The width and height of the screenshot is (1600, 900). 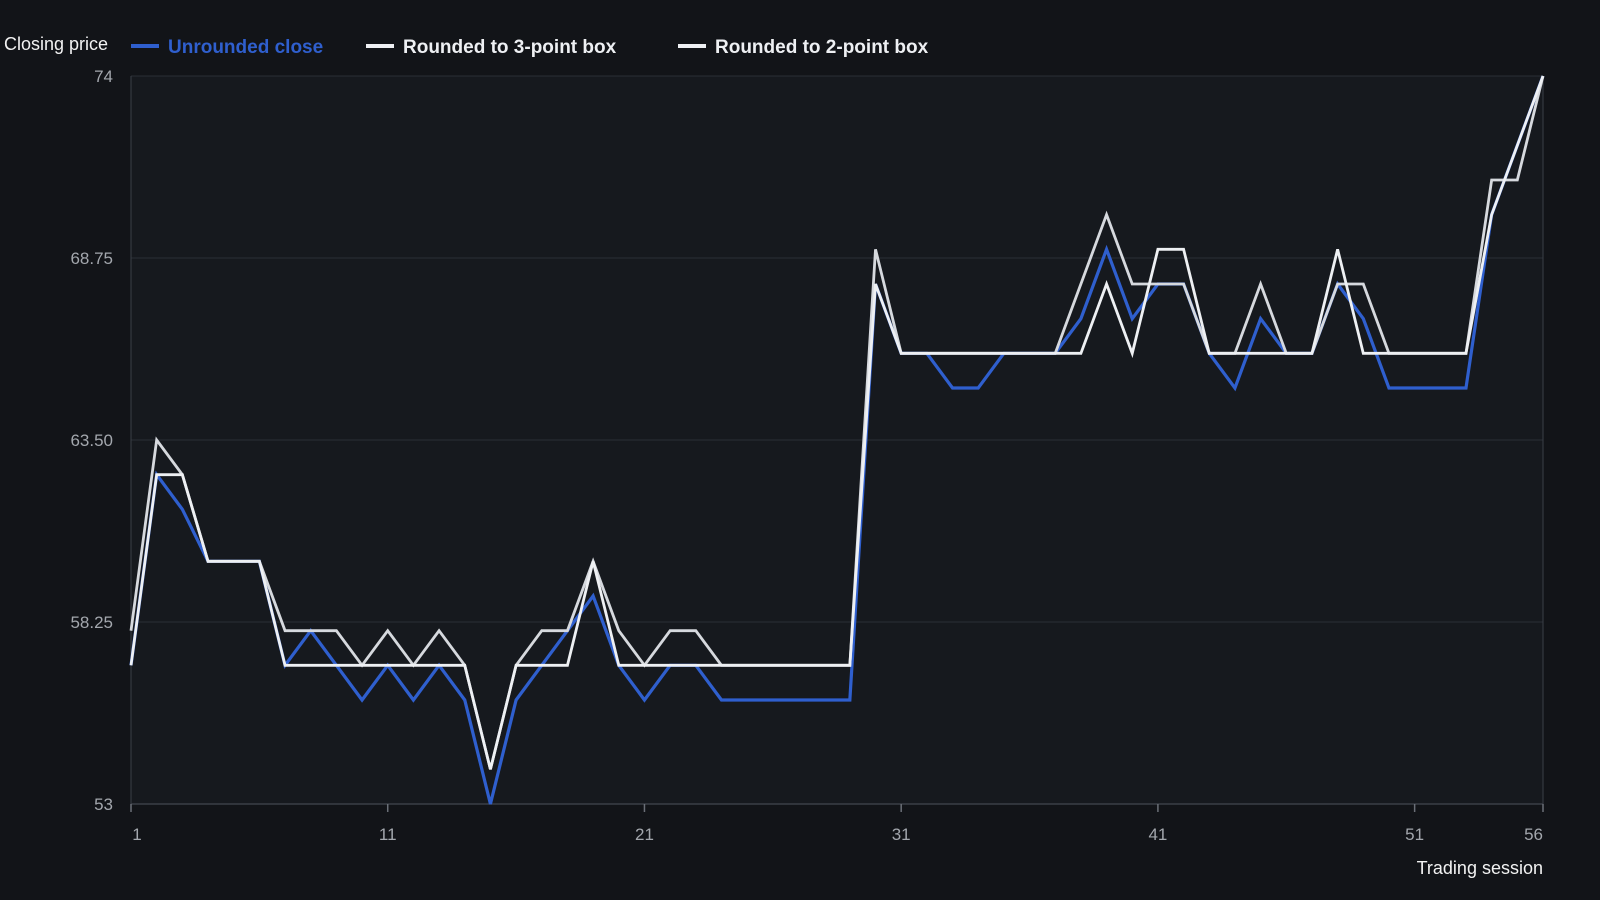 What do you see at coordinates (1533, 834) in the screenshot?
I see `x-tick-label-6: 56` at bounding box center [1533, 834].